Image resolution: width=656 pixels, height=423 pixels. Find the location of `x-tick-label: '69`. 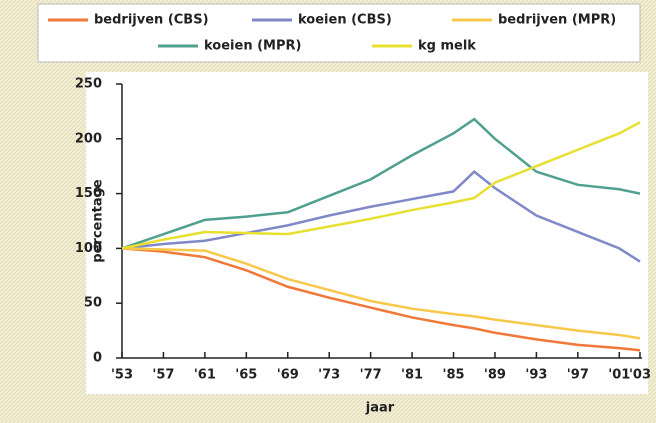

x-tick-label: '69 is located at coordinates (288, 375).